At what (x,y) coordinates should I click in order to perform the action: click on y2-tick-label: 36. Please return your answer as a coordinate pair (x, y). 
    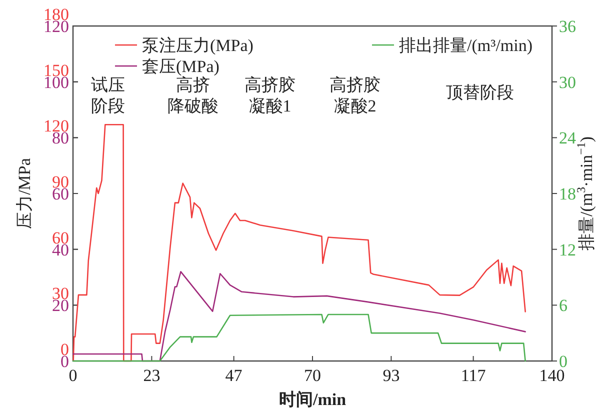
    Looking at the image, I should click on (567, 26).